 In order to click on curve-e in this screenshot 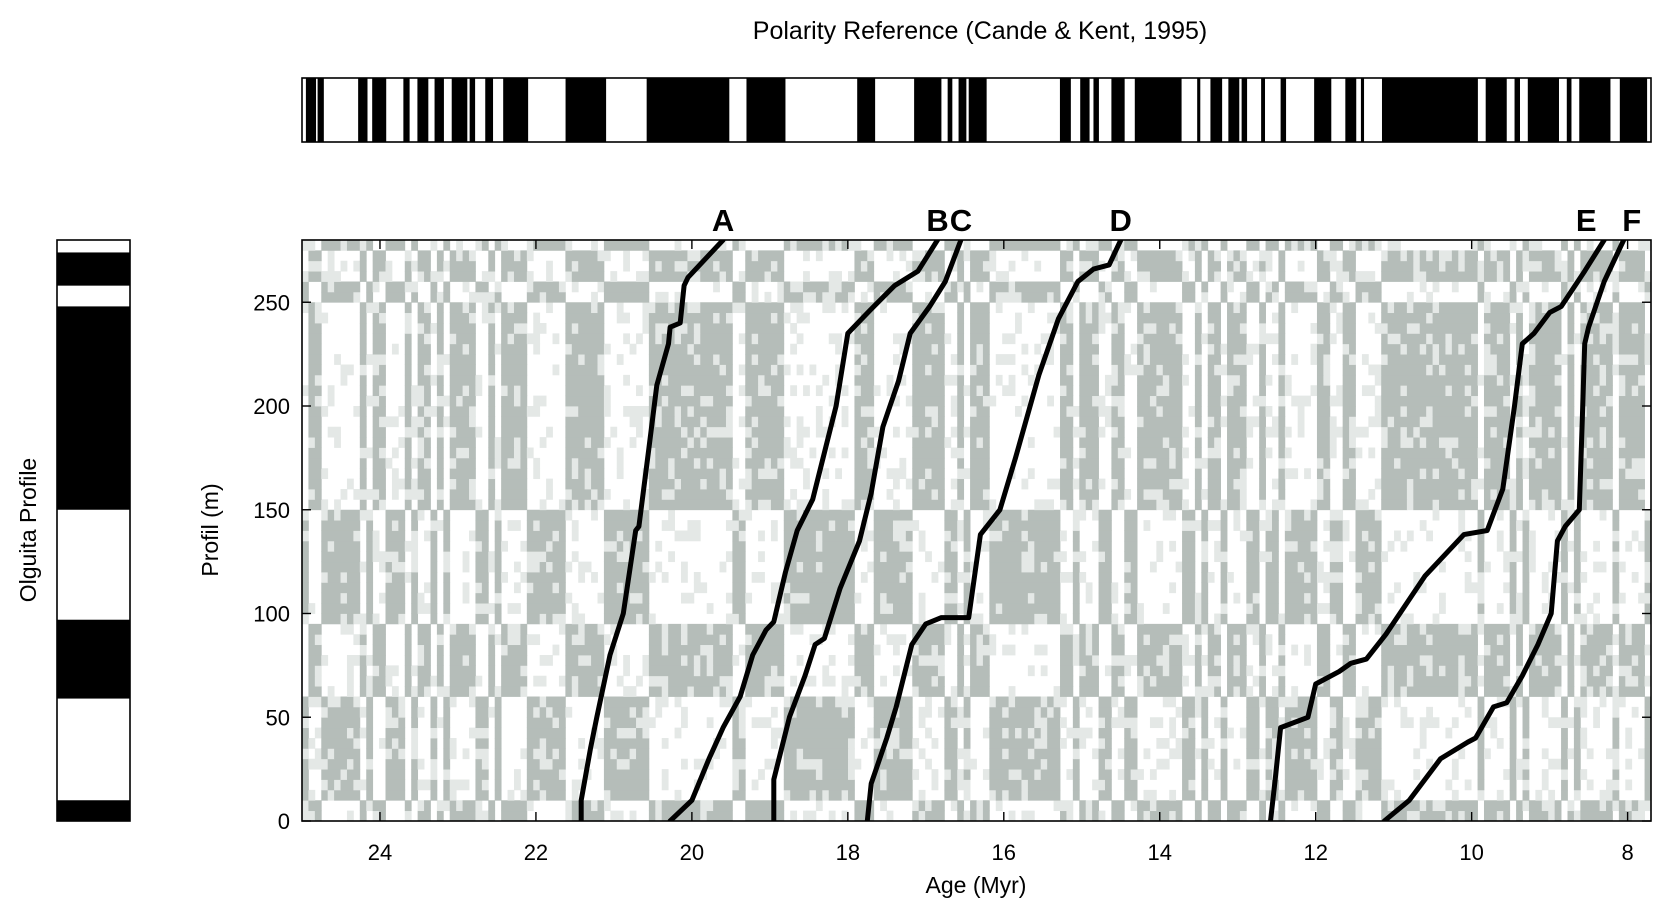, I will do `click(1437, 530)`.